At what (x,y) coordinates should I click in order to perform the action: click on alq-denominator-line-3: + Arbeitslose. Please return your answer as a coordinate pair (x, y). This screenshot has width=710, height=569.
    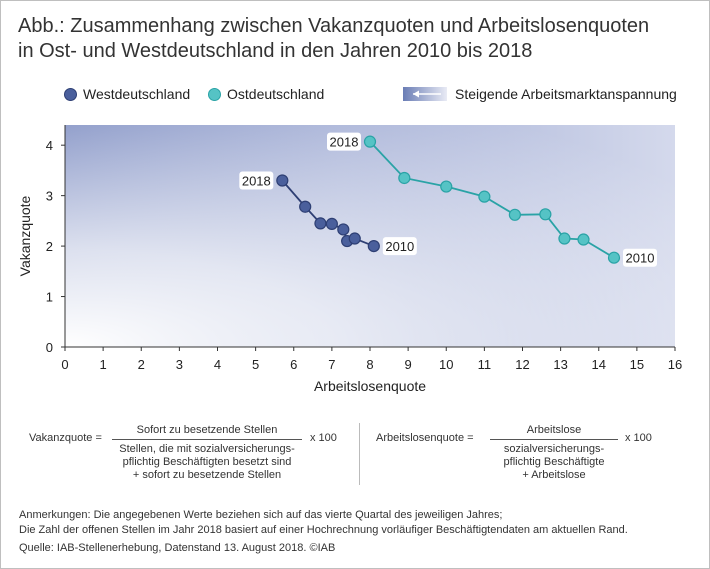
    Looking at the image, I should click on (554, 475).